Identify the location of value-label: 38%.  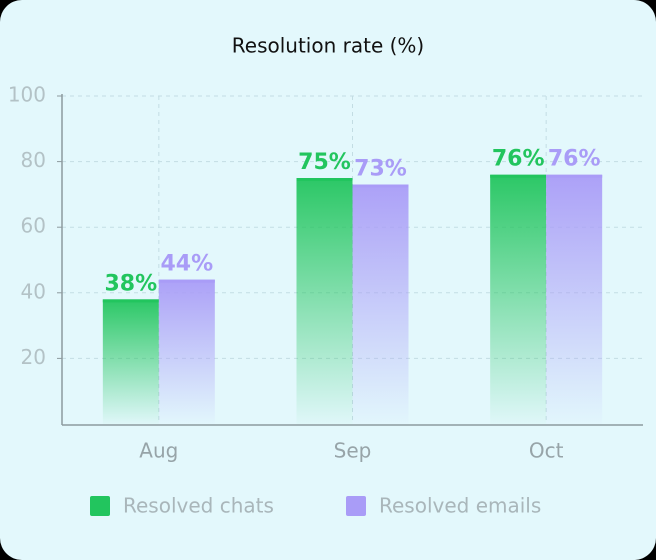
(130, 283).